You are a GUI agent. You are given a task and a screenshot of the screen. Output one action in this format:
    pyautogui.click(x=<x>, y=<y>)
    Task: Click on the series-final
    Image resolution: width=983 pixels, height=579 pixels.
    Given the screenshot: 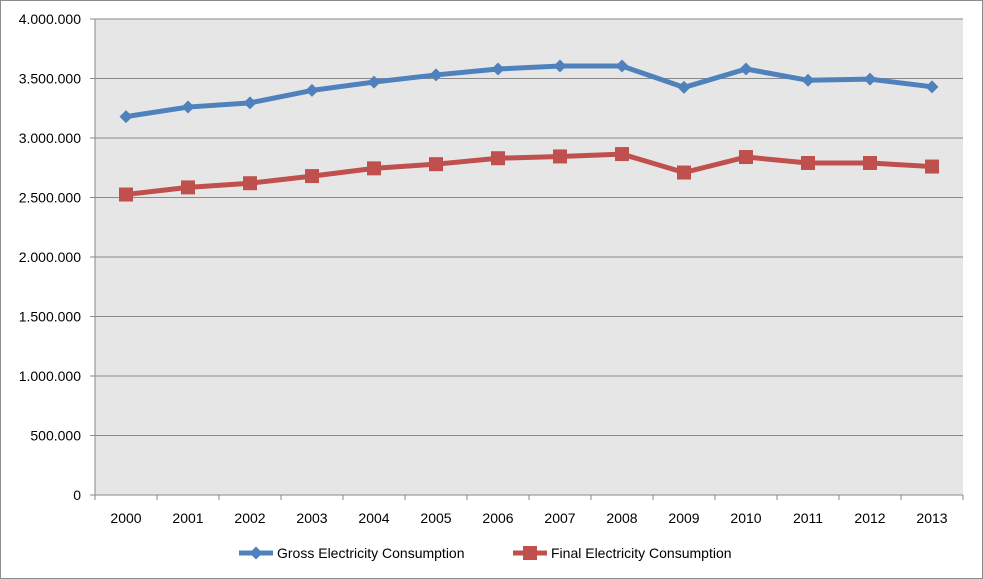 What is the action you would take?
    pyautogui.click(x=529, y=174)
    